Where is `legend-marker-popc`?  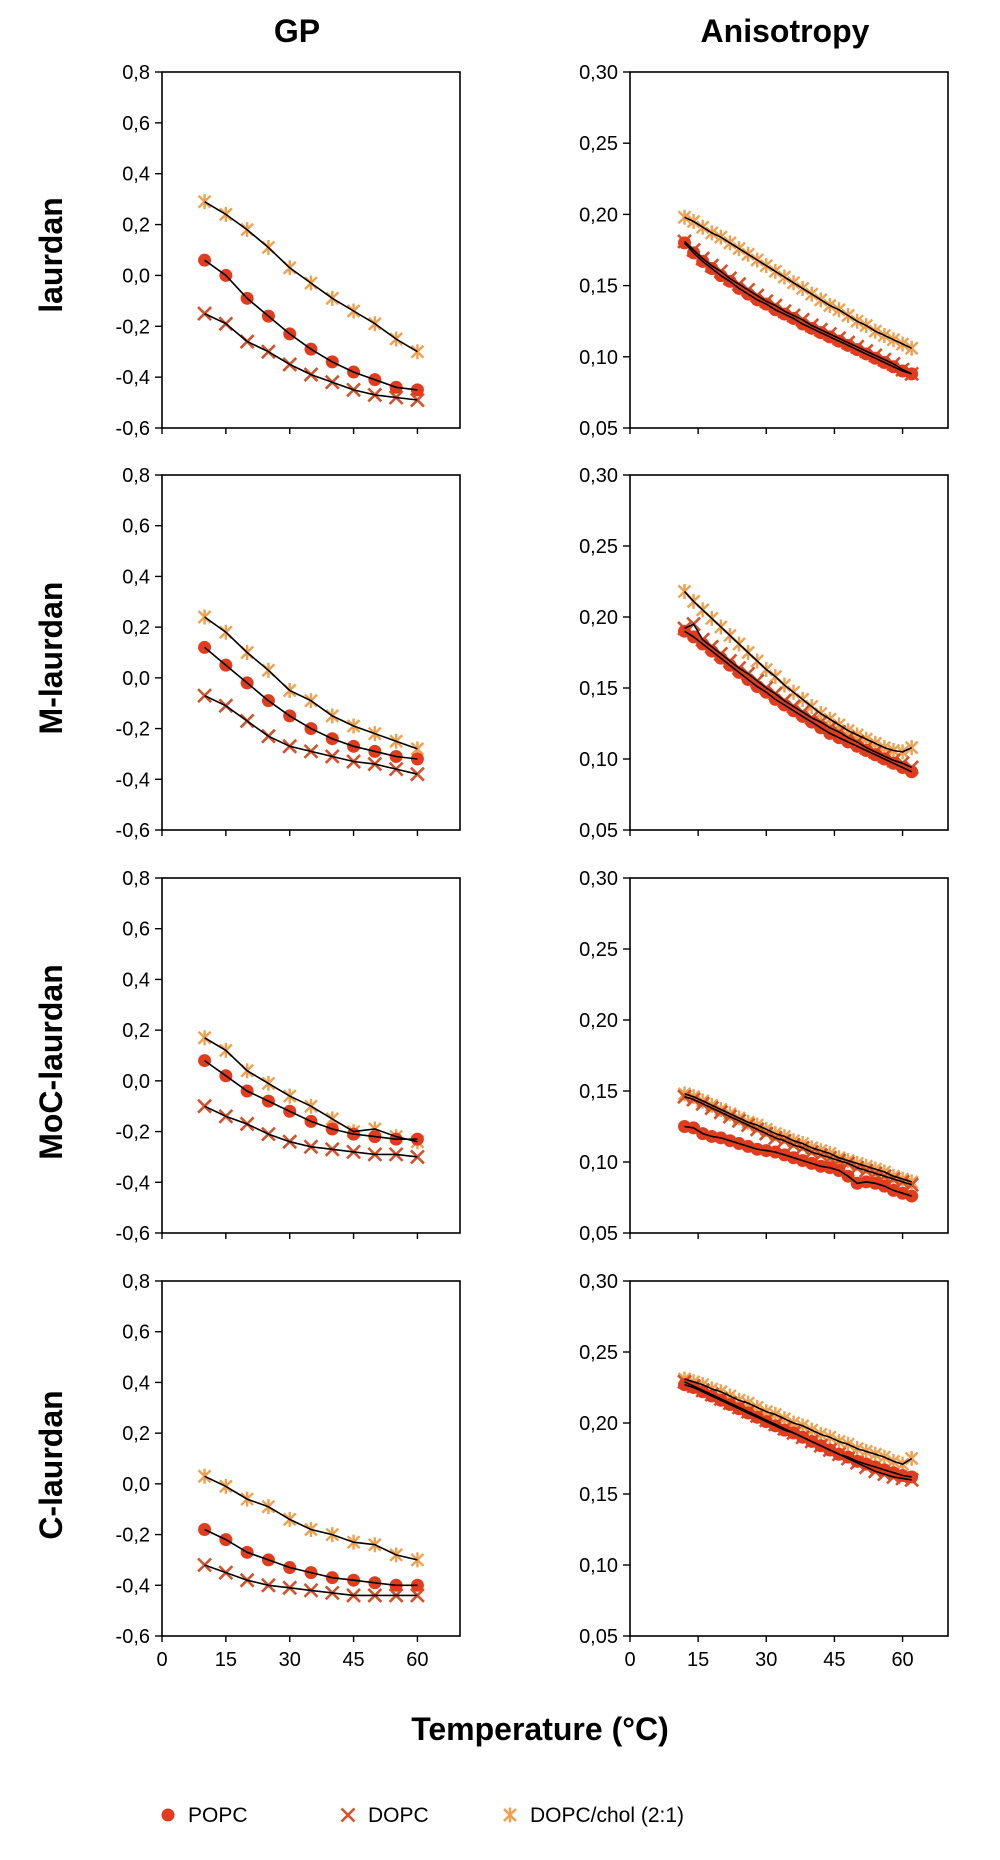
legend-marker-popc is located at coordinates (168, 1815).